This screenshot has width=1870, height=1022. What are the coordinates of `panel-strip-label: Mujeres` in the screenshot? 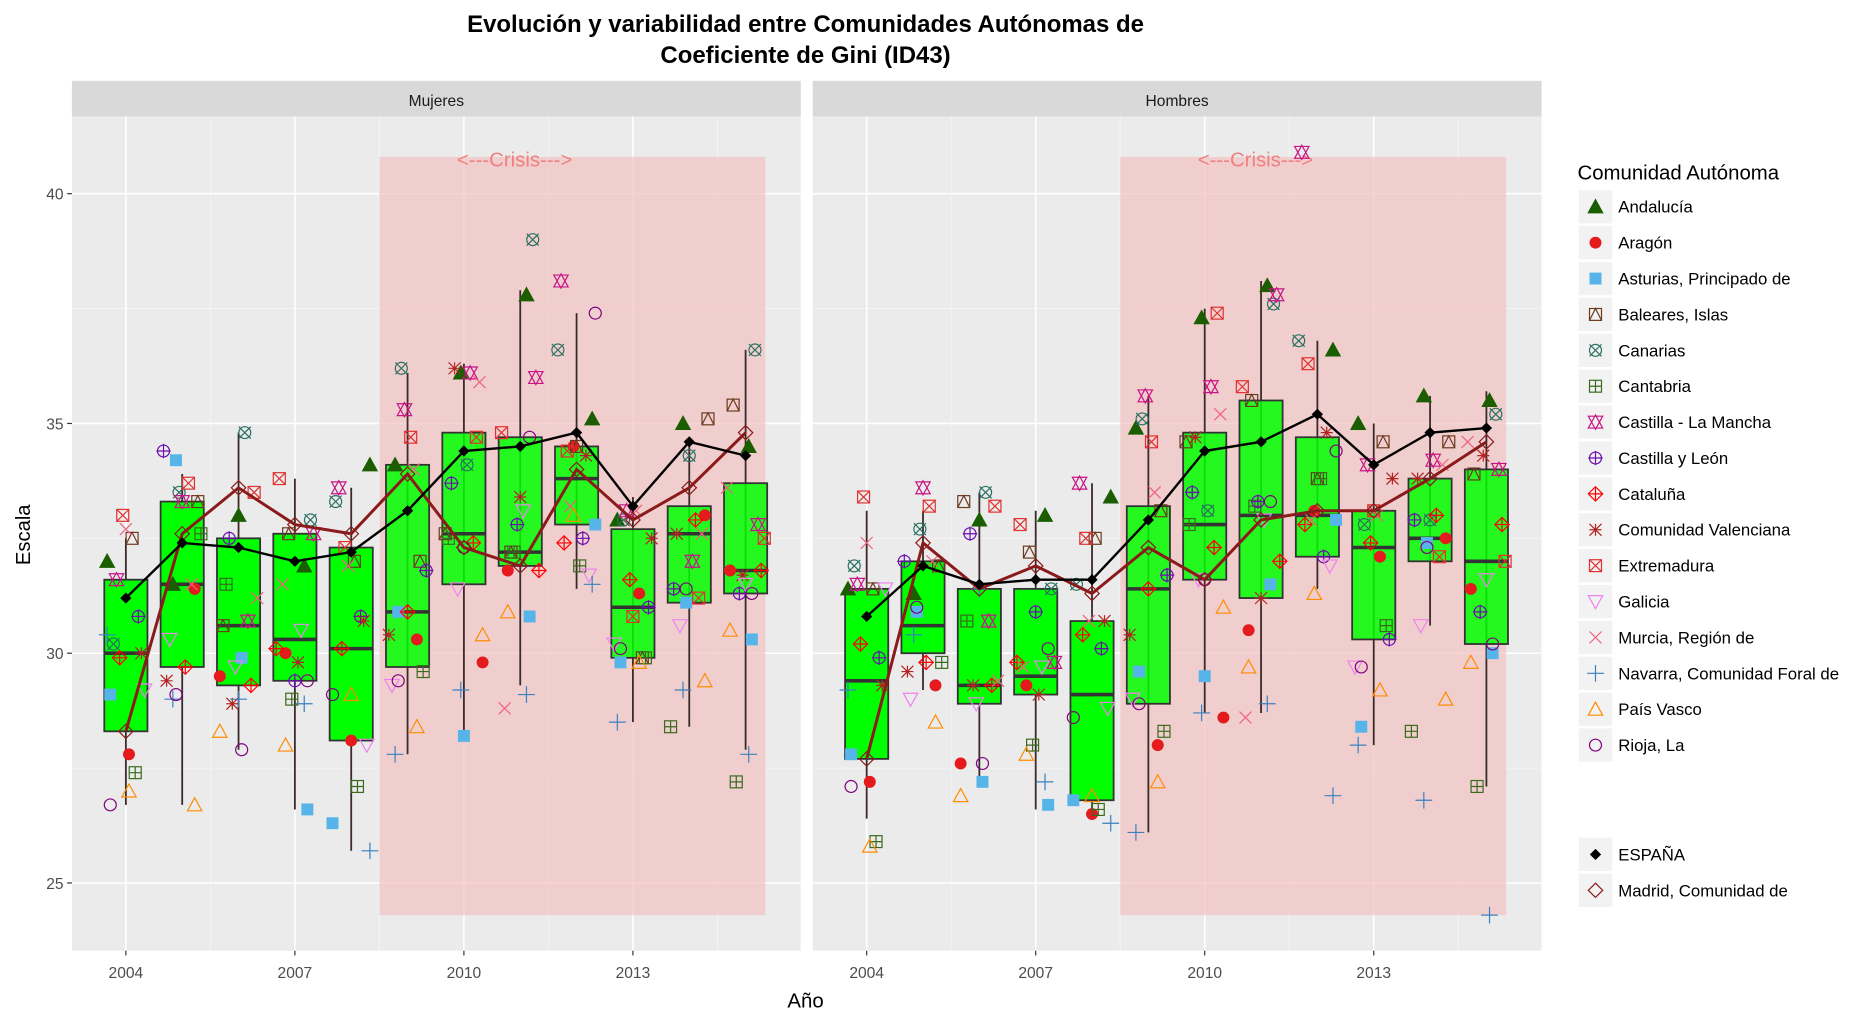 It's located at (437, 101).